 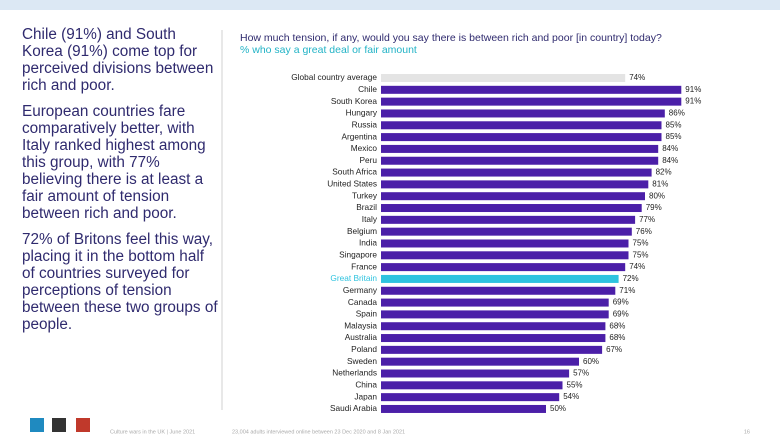 I want to click on value-label: 79%, so click(x=654, y=207).